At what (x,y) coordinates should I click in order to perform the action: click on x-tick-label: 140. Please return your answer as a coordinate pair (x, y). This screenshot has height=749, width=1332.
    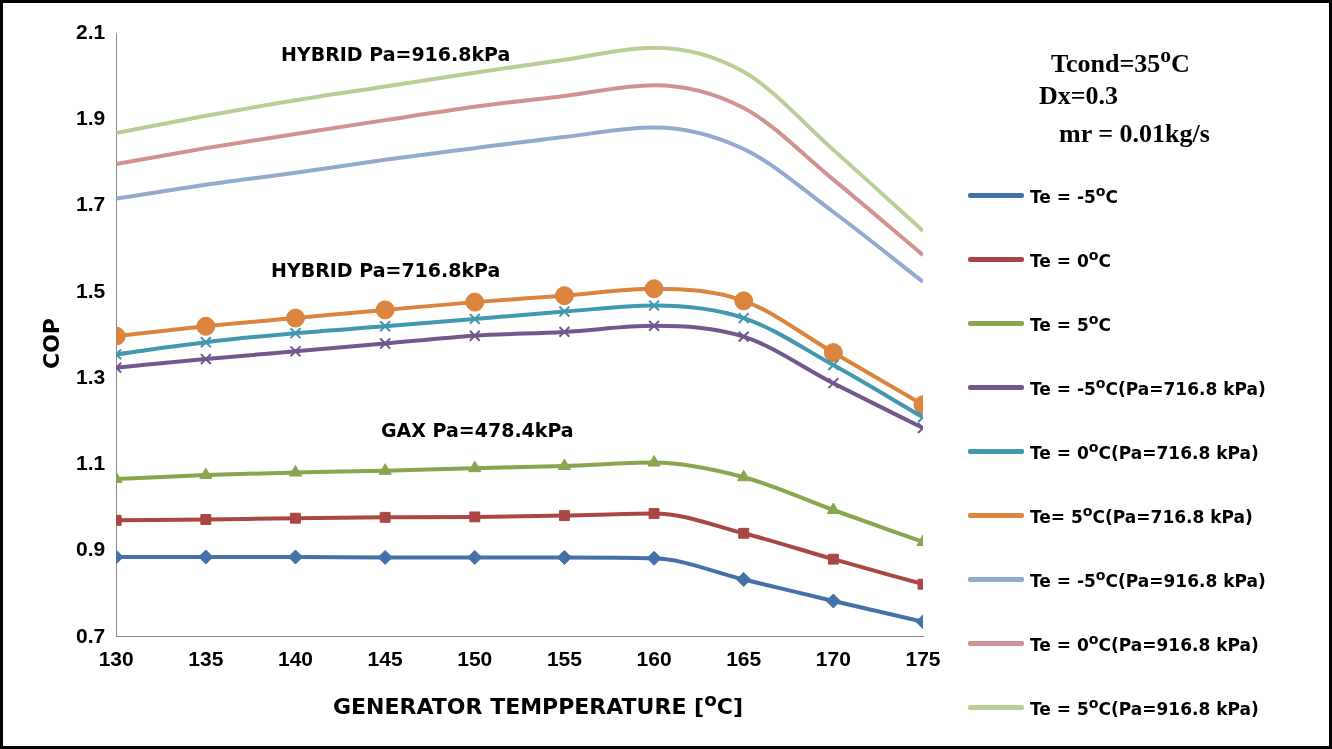
    Looking at the image, I should click on (295, 659).